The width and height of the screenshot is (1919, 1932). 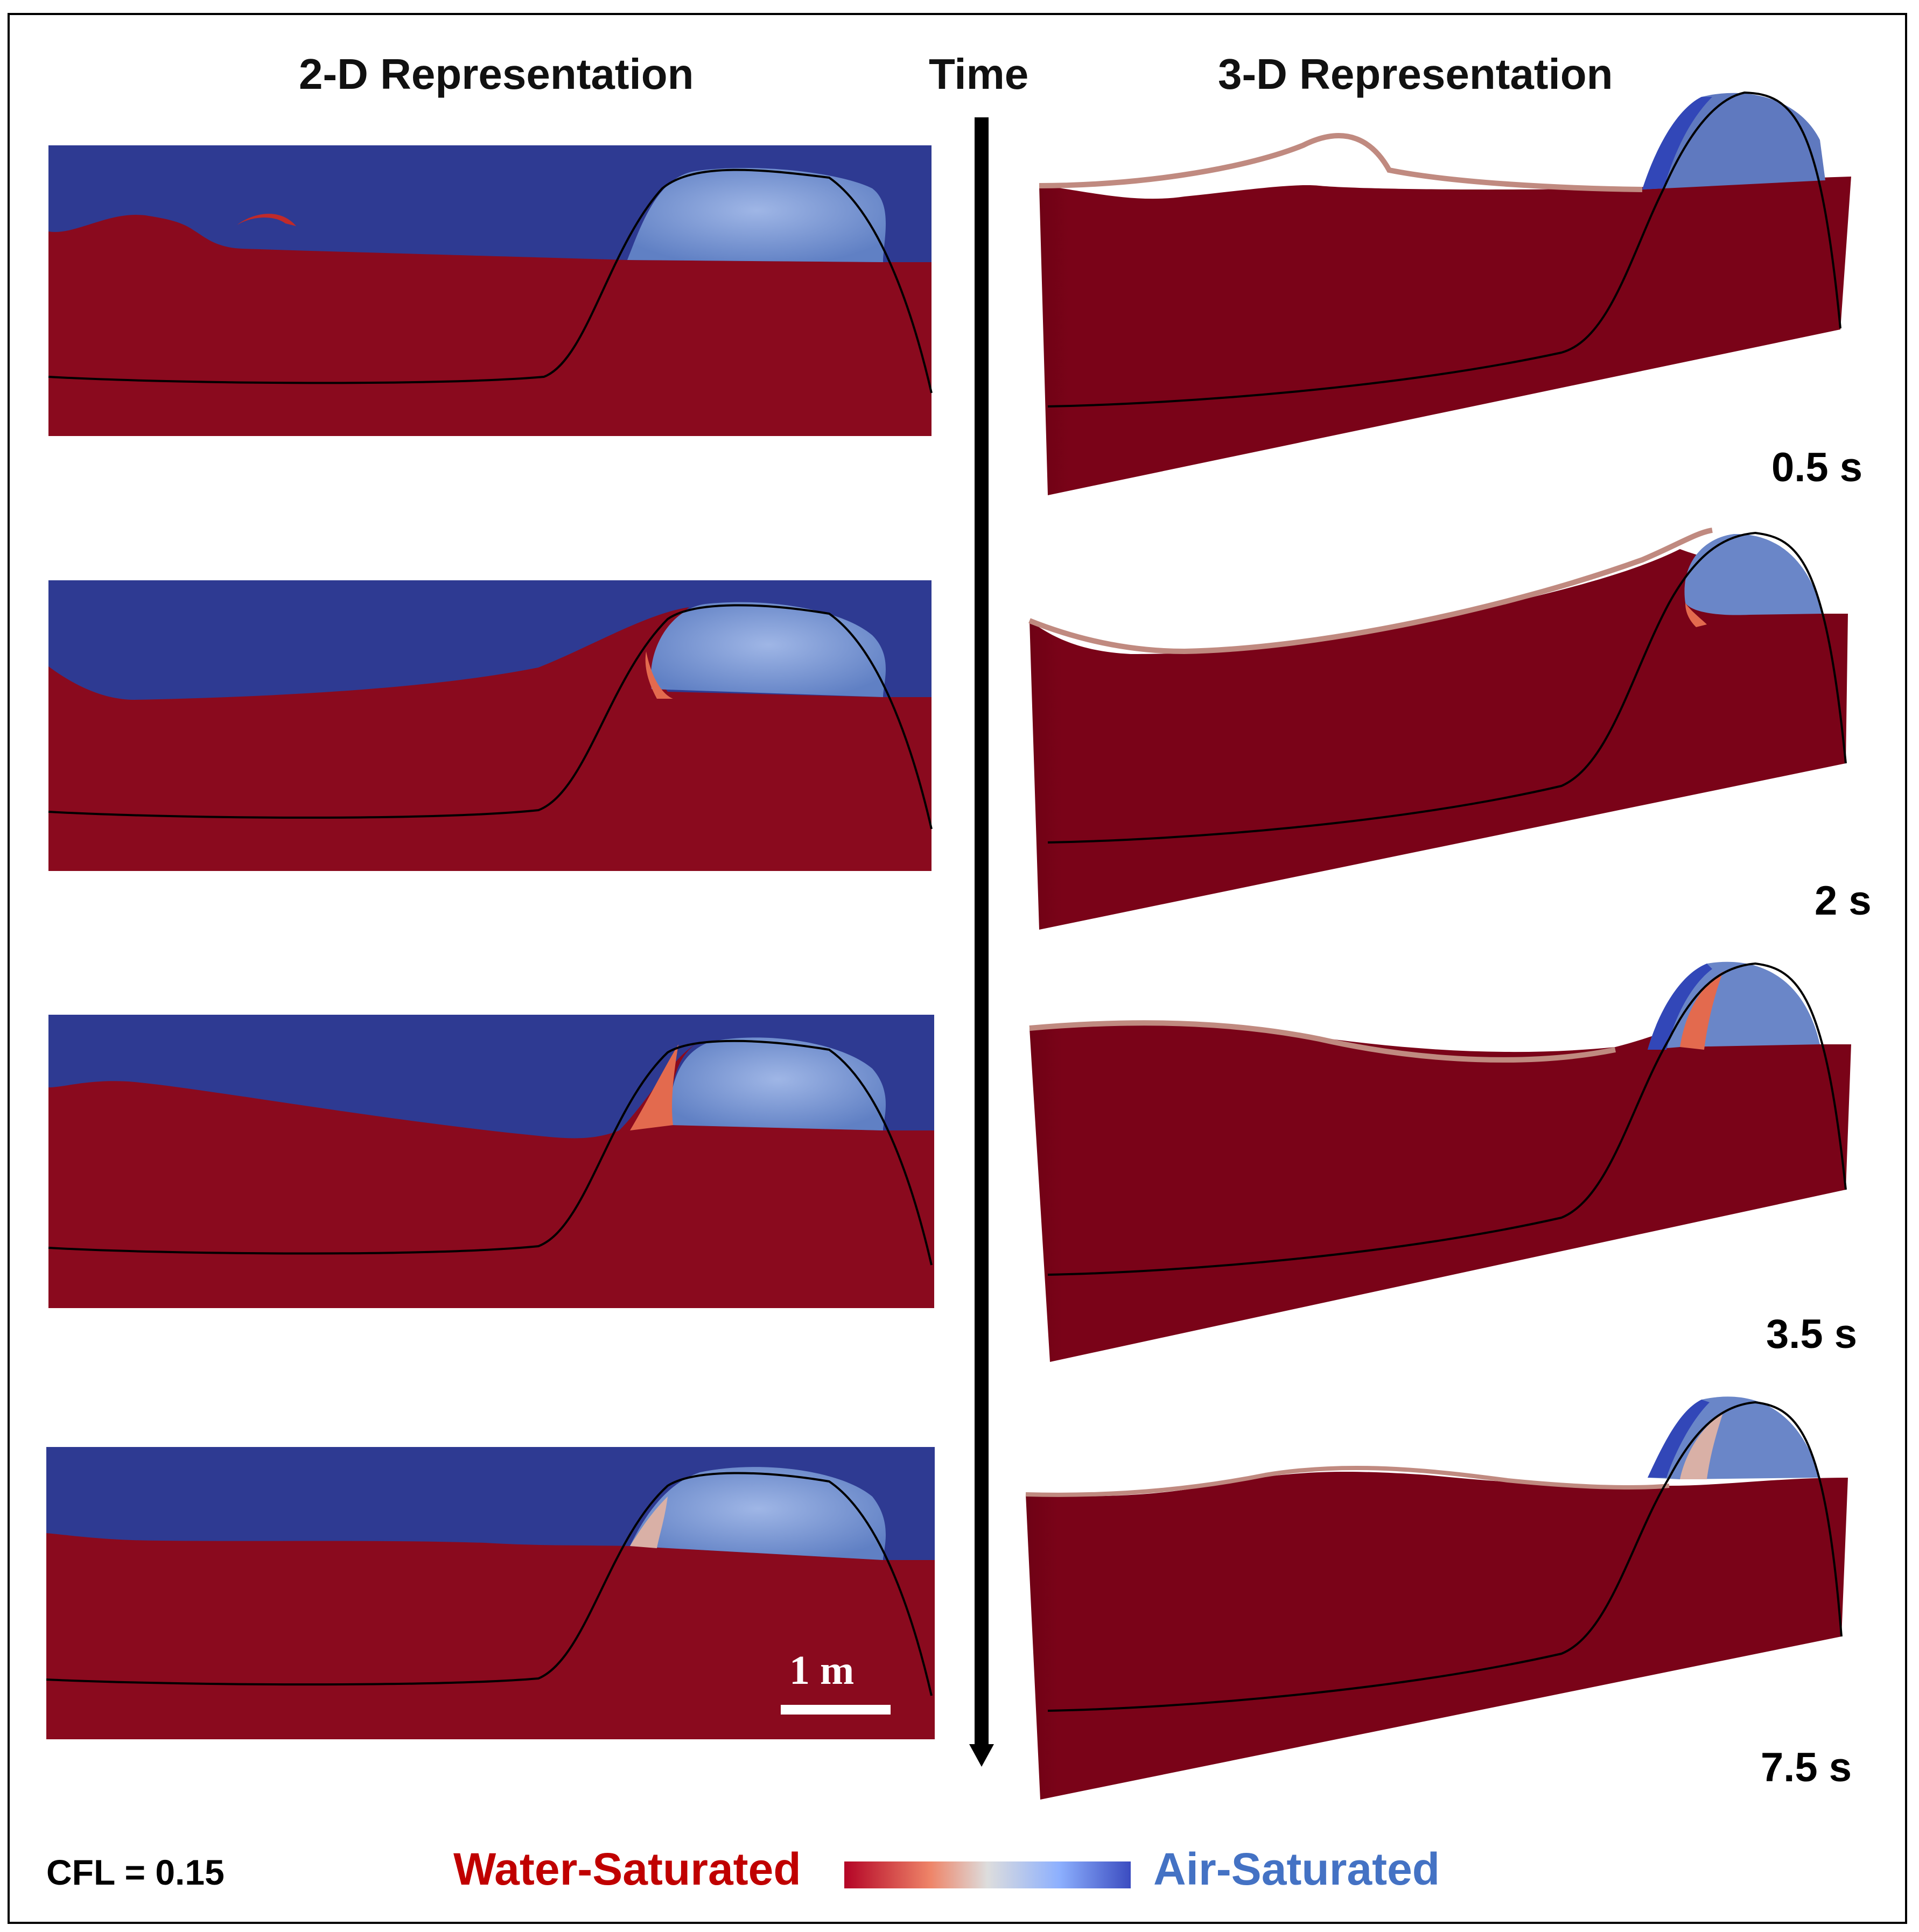 I want to click on legend-colorbar, so click(x=987, y=1874).